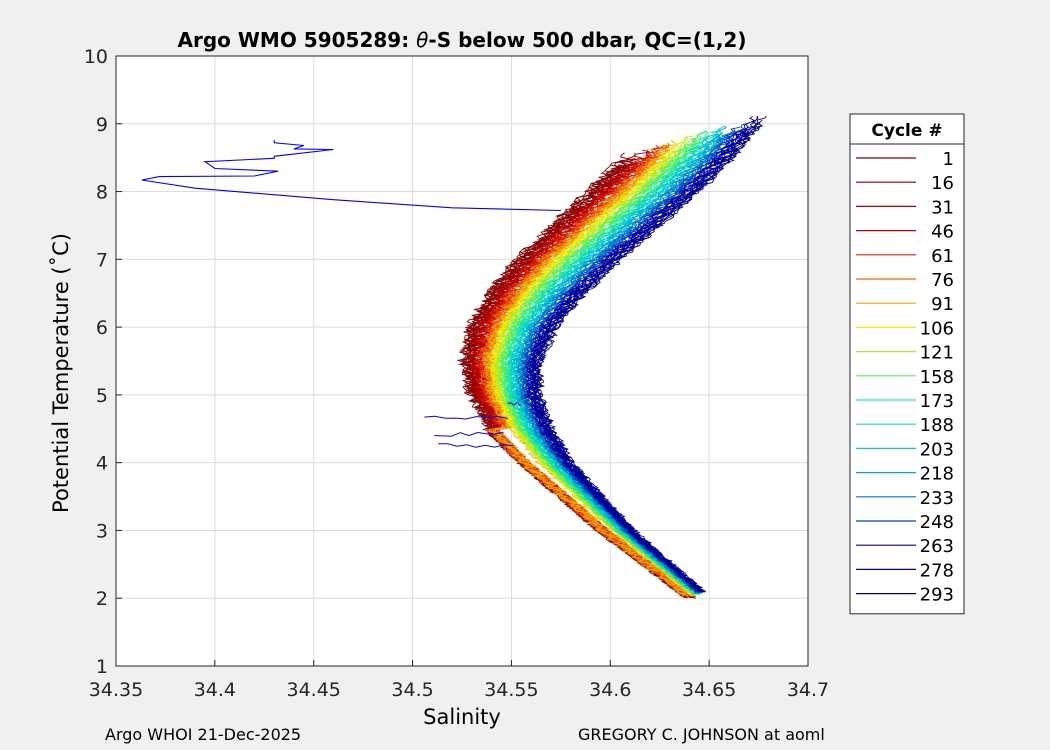  What do you see at coordinates (102, 396) in the screenshot?
I see `y-tick-label: 5` at bounding box center [102, 396].